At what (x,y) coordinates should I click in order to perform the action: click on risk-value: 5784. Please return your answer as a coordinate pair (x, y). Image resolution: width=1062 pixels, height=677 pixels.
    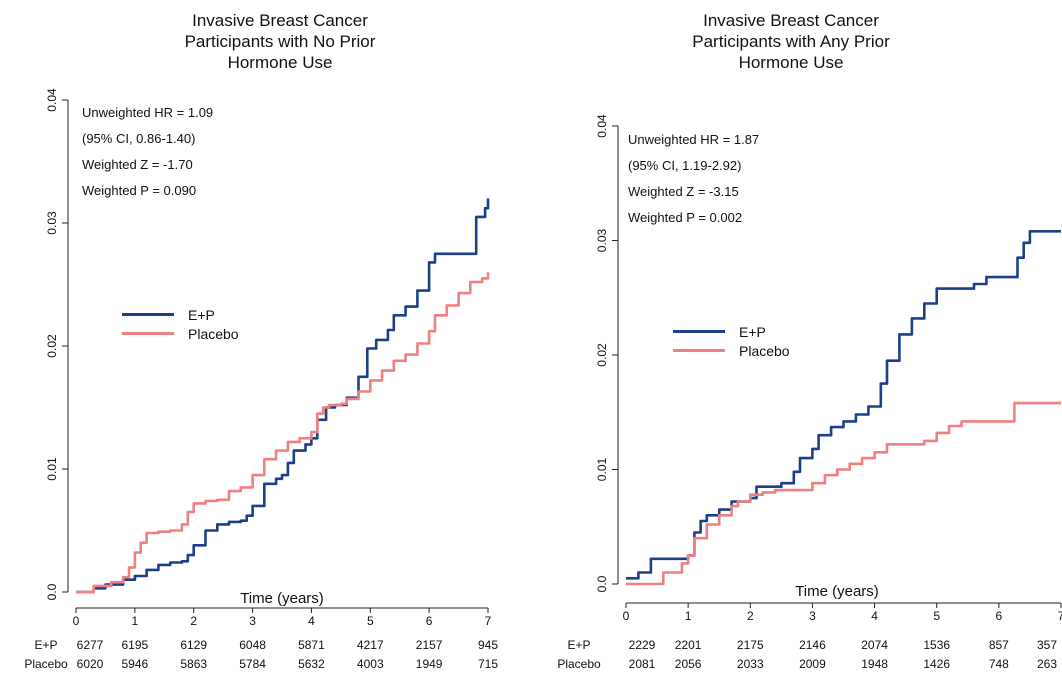
    Looking at the image, I should click on (252, 664).